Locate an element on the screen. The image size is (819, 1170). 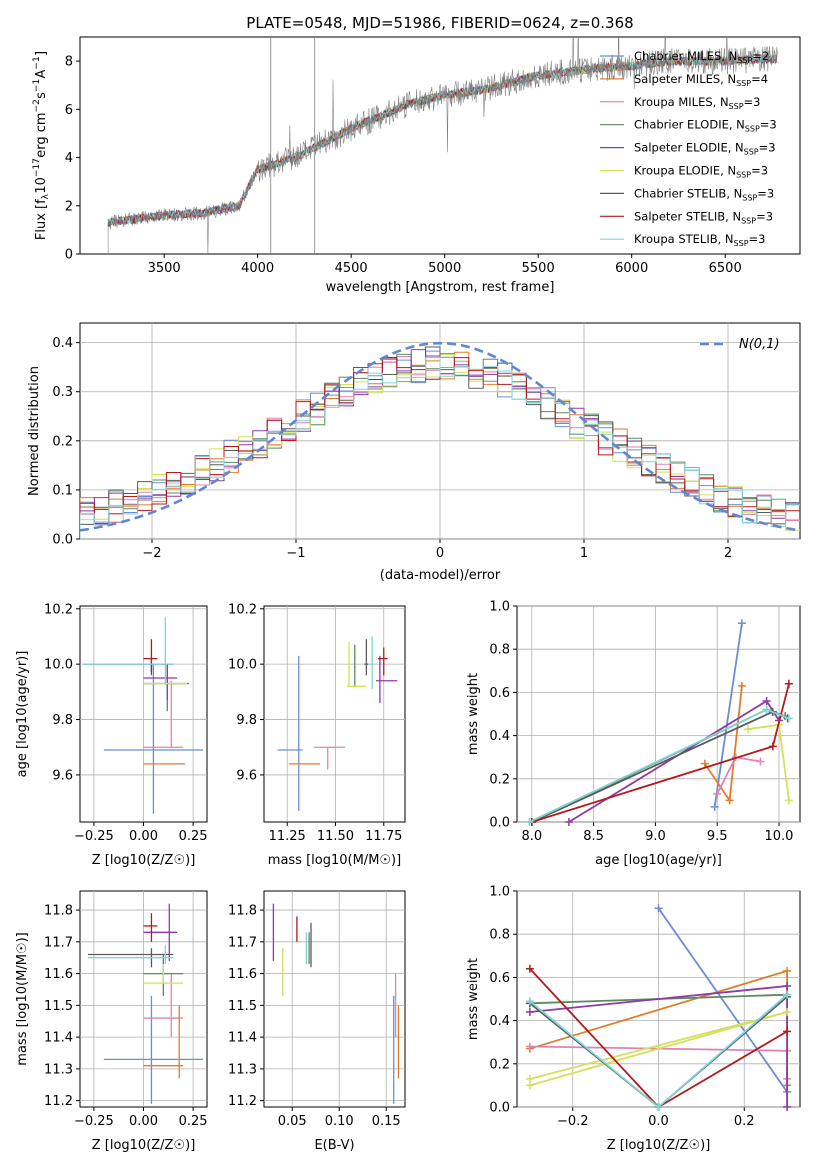
legend-label: Kroupa STELIB, NSSP=3 is located at coordinates (699, 240).